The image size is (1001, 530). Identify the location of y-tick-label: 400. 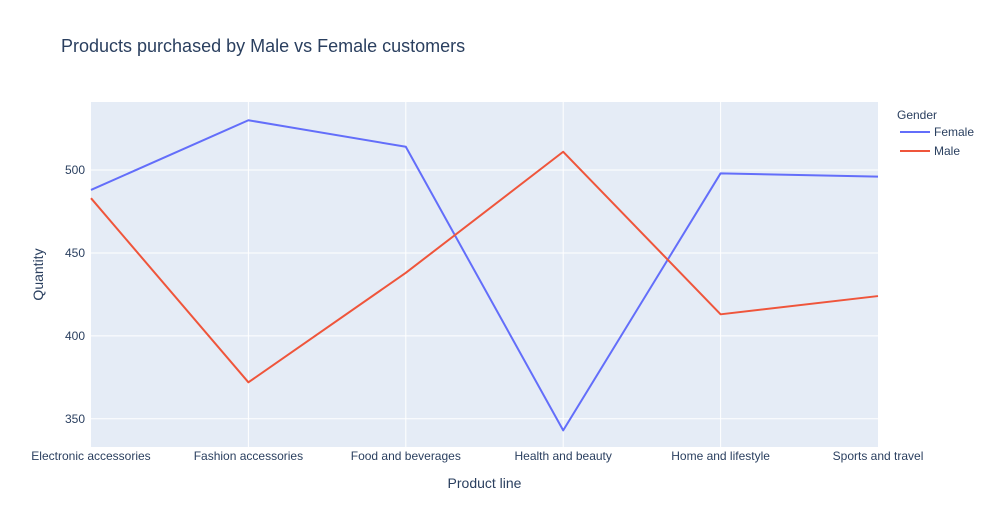
(75, 336).